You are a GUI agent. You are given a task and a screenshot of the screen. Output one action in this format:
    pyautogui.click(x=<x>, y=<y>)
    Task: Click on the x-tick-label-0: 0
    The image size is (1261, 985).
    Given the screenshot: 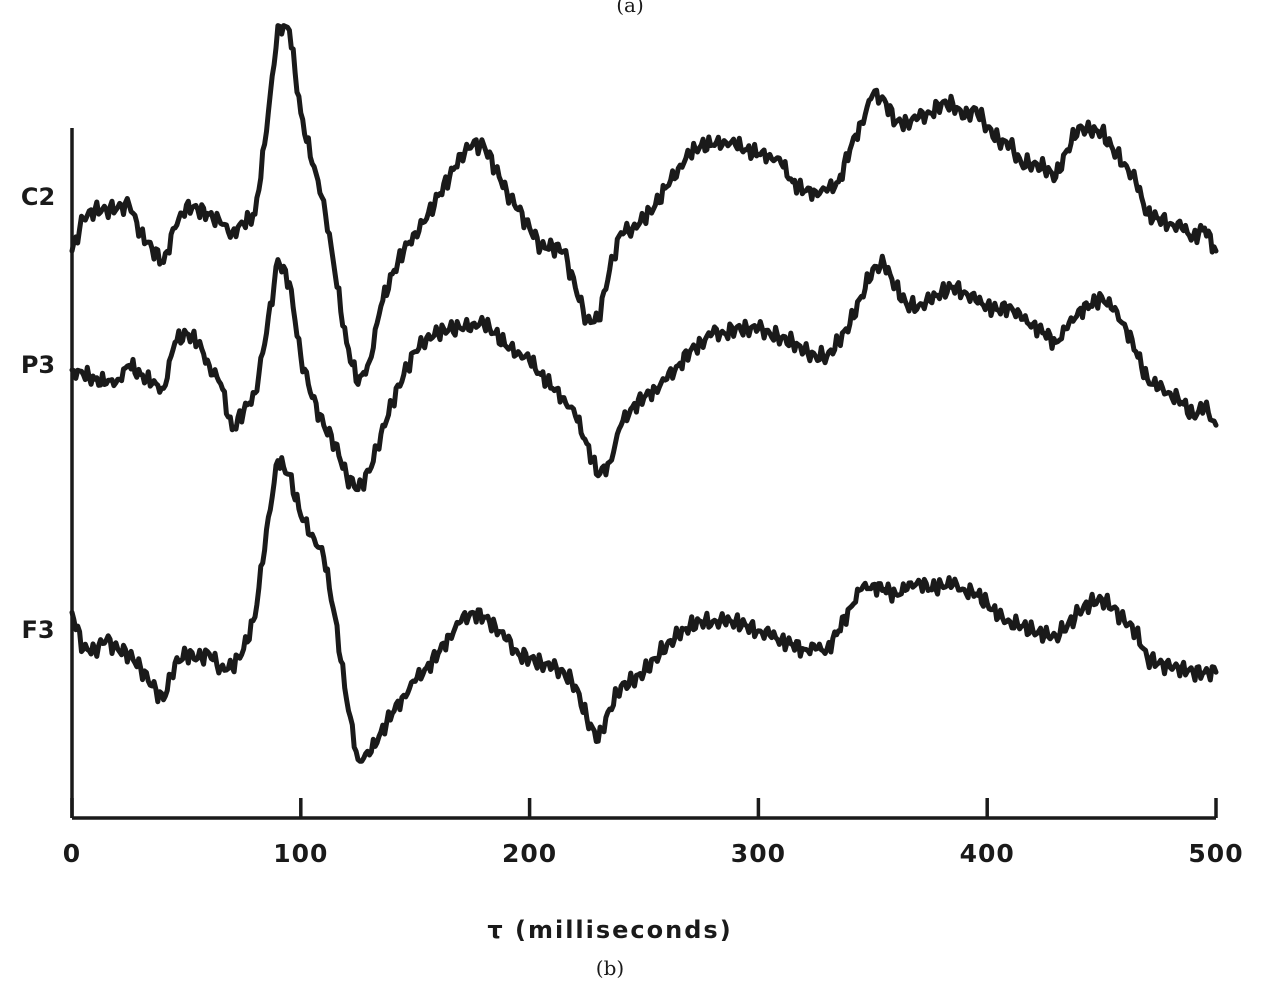 What is the action you would take?
    pyautogui.click(x=72, y=853)
    